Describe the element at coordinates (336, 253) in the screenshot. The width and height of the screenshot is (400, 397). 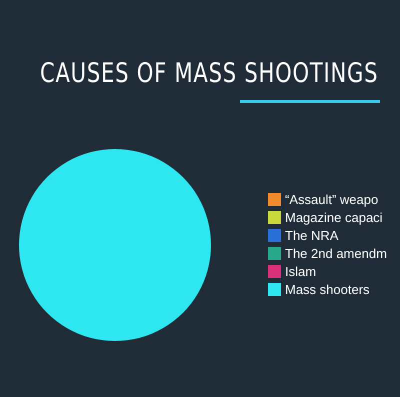
I see `legend-label: The 2nd amendm` at that location.